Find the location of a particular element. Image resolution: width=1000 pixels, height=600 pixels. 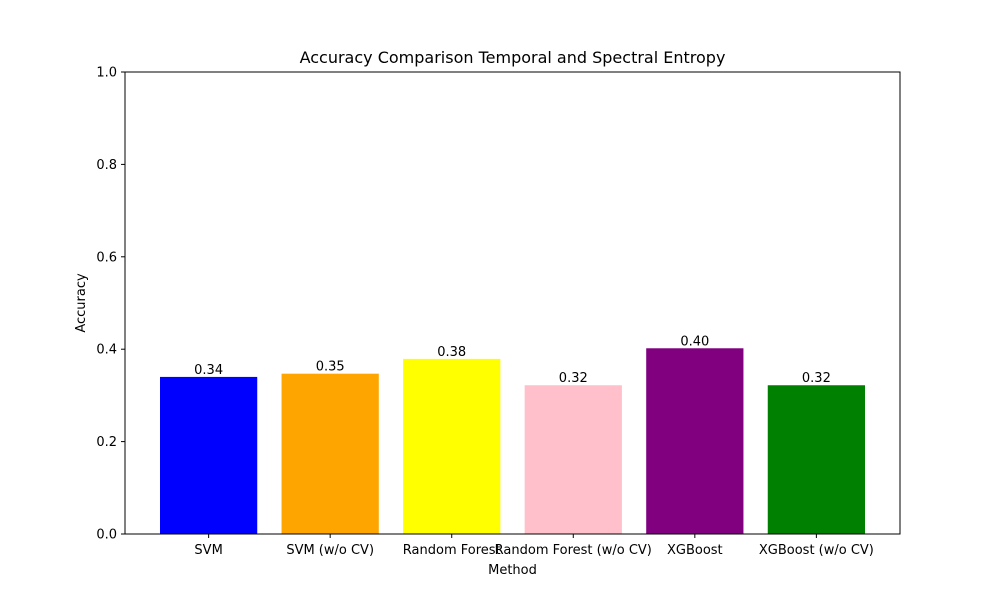

x-tick-label: XGBoost (w/o CV) is located at coordinates (816, 550).